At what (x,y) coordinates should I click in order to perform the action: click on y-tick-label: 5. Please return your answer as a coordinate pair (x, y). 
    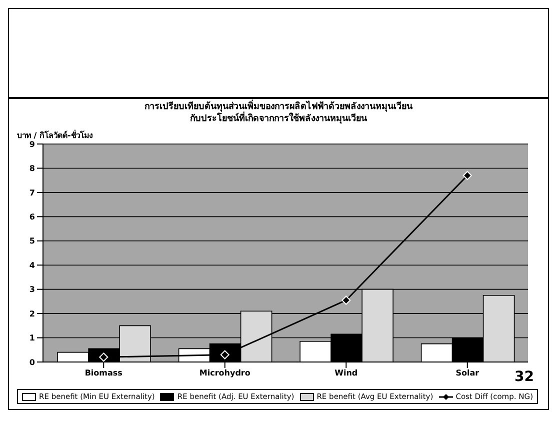
    Looking at the image, I should click on (32, 241).